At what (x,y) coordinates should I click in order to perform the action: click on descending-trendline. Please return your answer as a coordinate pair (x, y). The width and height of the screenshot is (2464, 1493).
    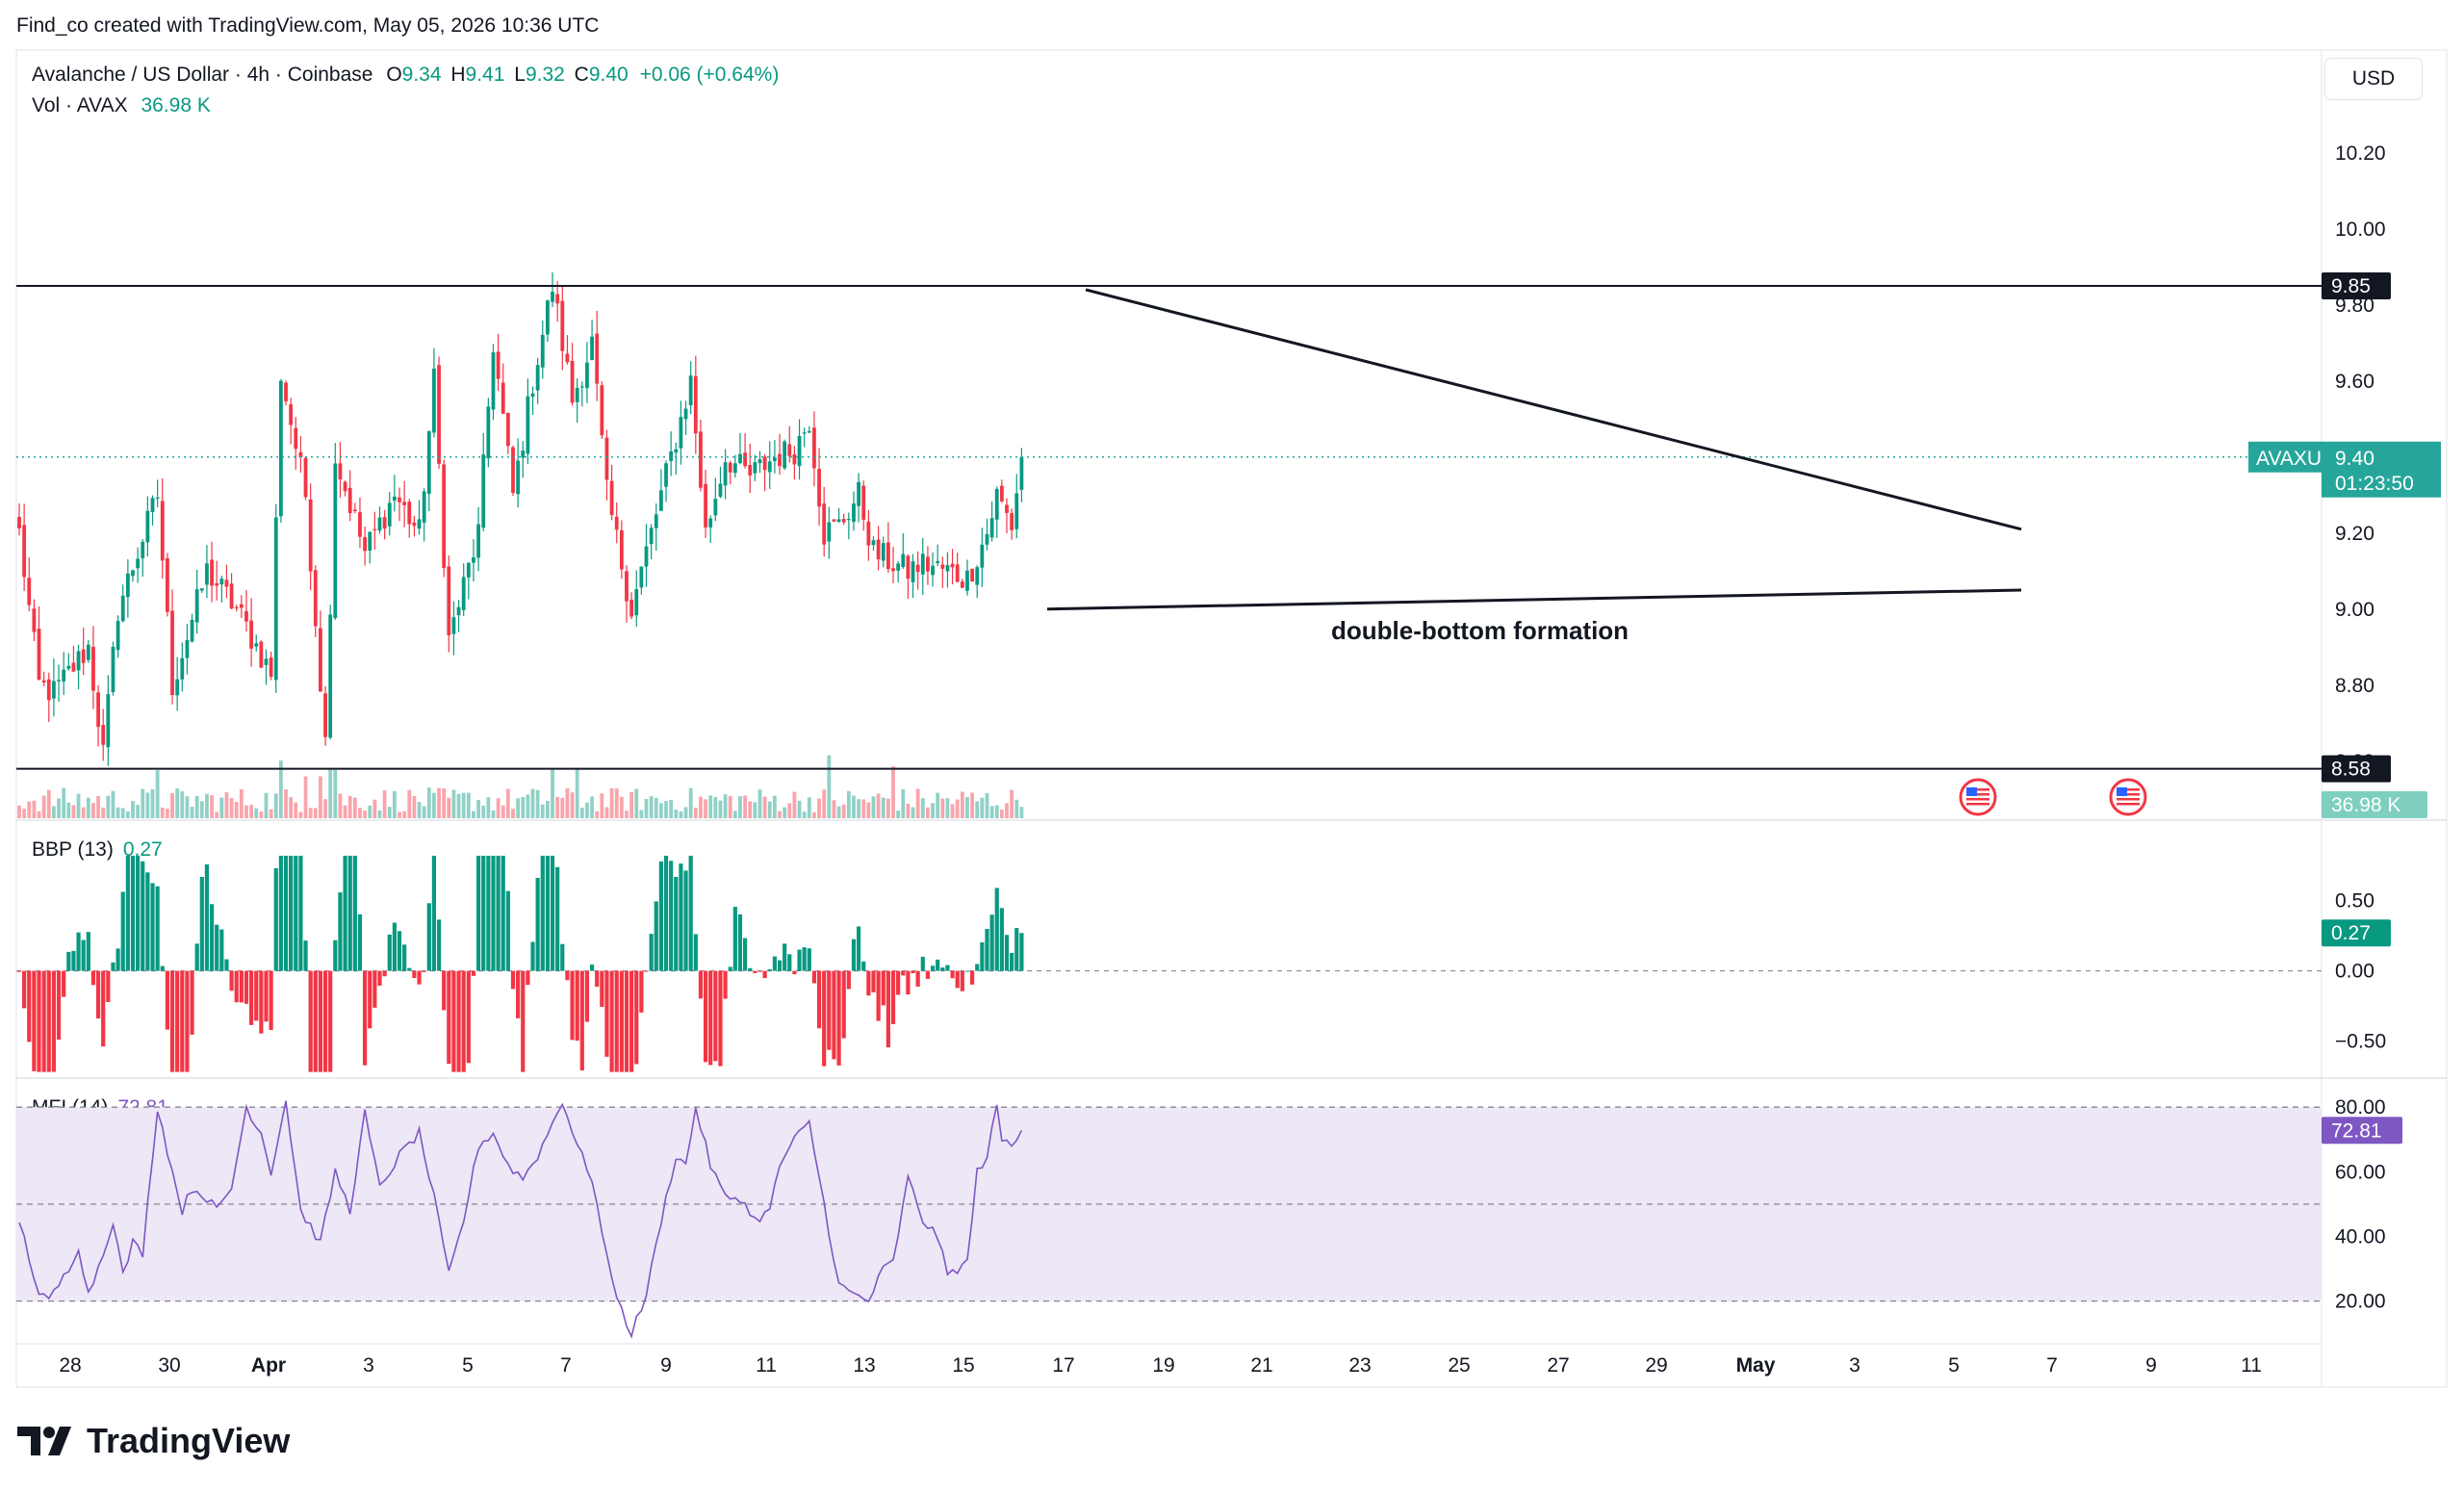
    Looking at the image, I should click on (1553, 409).